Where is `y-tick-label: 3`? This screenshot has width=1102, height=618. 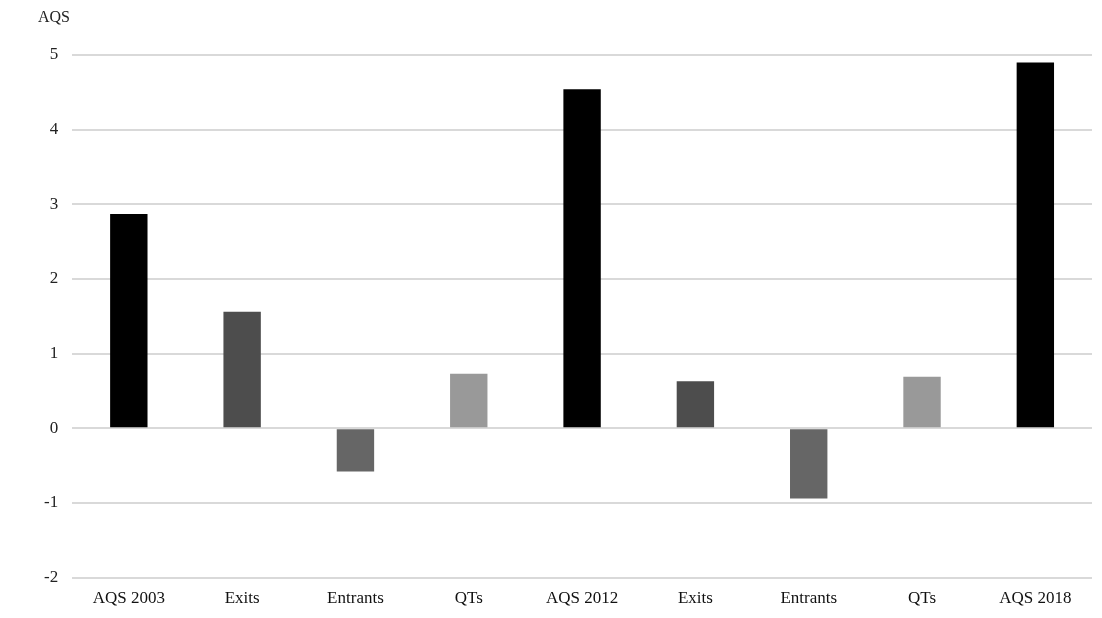
y-tick-label: 3 is located at coordinates (54, 203).